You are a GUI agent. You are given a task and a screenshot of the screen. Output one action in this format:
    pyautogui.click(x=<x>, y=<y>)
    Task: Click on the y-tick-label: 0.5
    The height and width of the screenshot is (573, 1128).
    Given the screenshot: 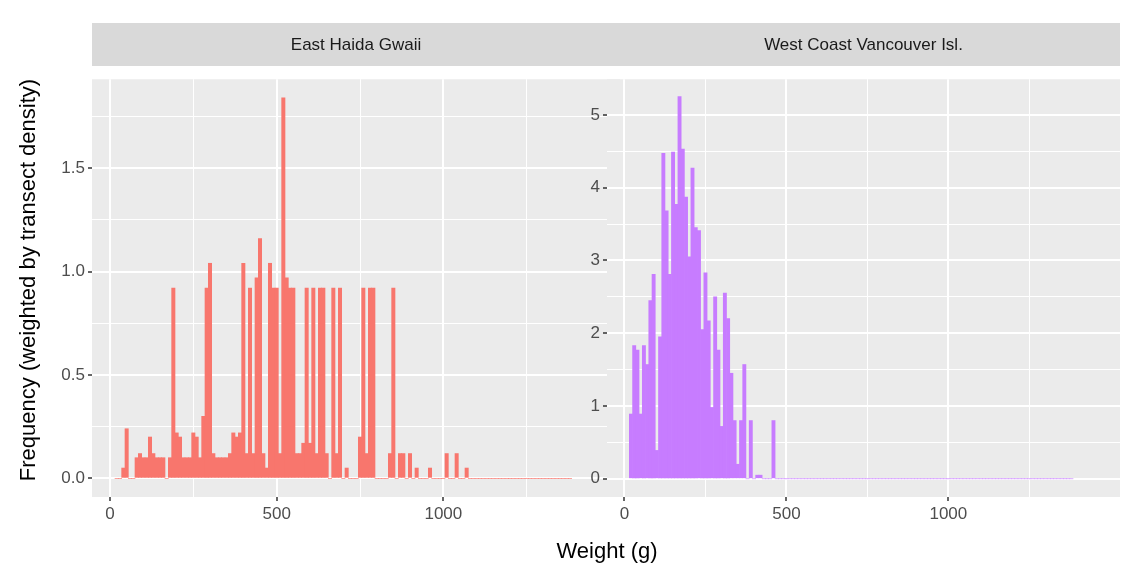 What is the action you would take?
    pyautogui.click(x=73, y=374)
    